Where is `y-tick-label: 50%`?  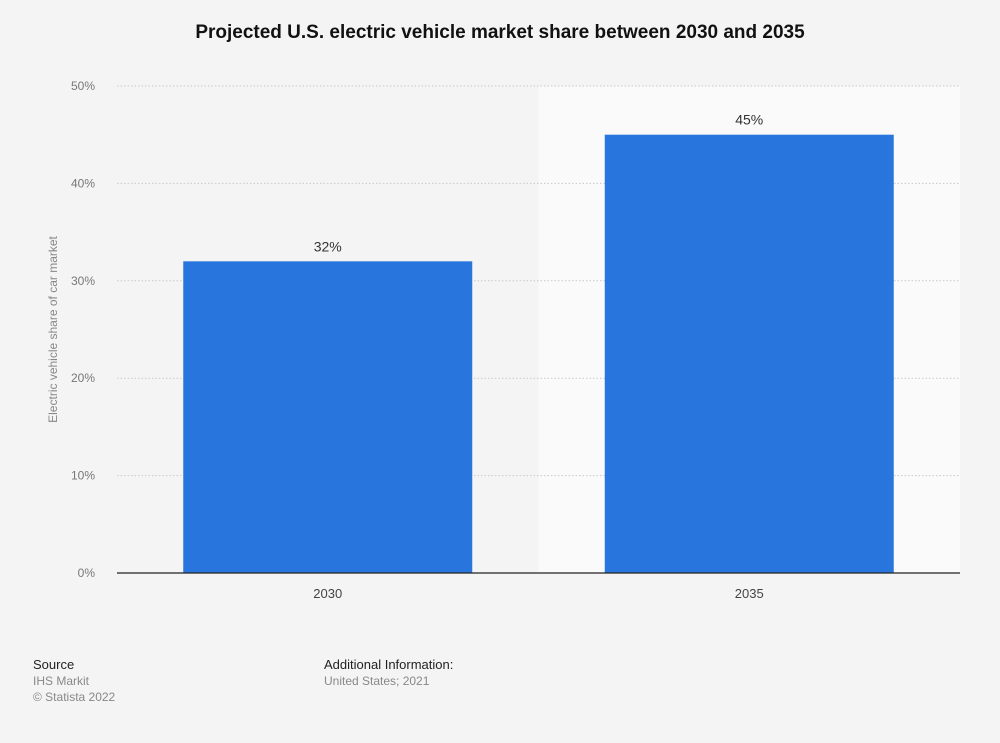
y-tick-label: 50% is located at coordinates (83, 86).